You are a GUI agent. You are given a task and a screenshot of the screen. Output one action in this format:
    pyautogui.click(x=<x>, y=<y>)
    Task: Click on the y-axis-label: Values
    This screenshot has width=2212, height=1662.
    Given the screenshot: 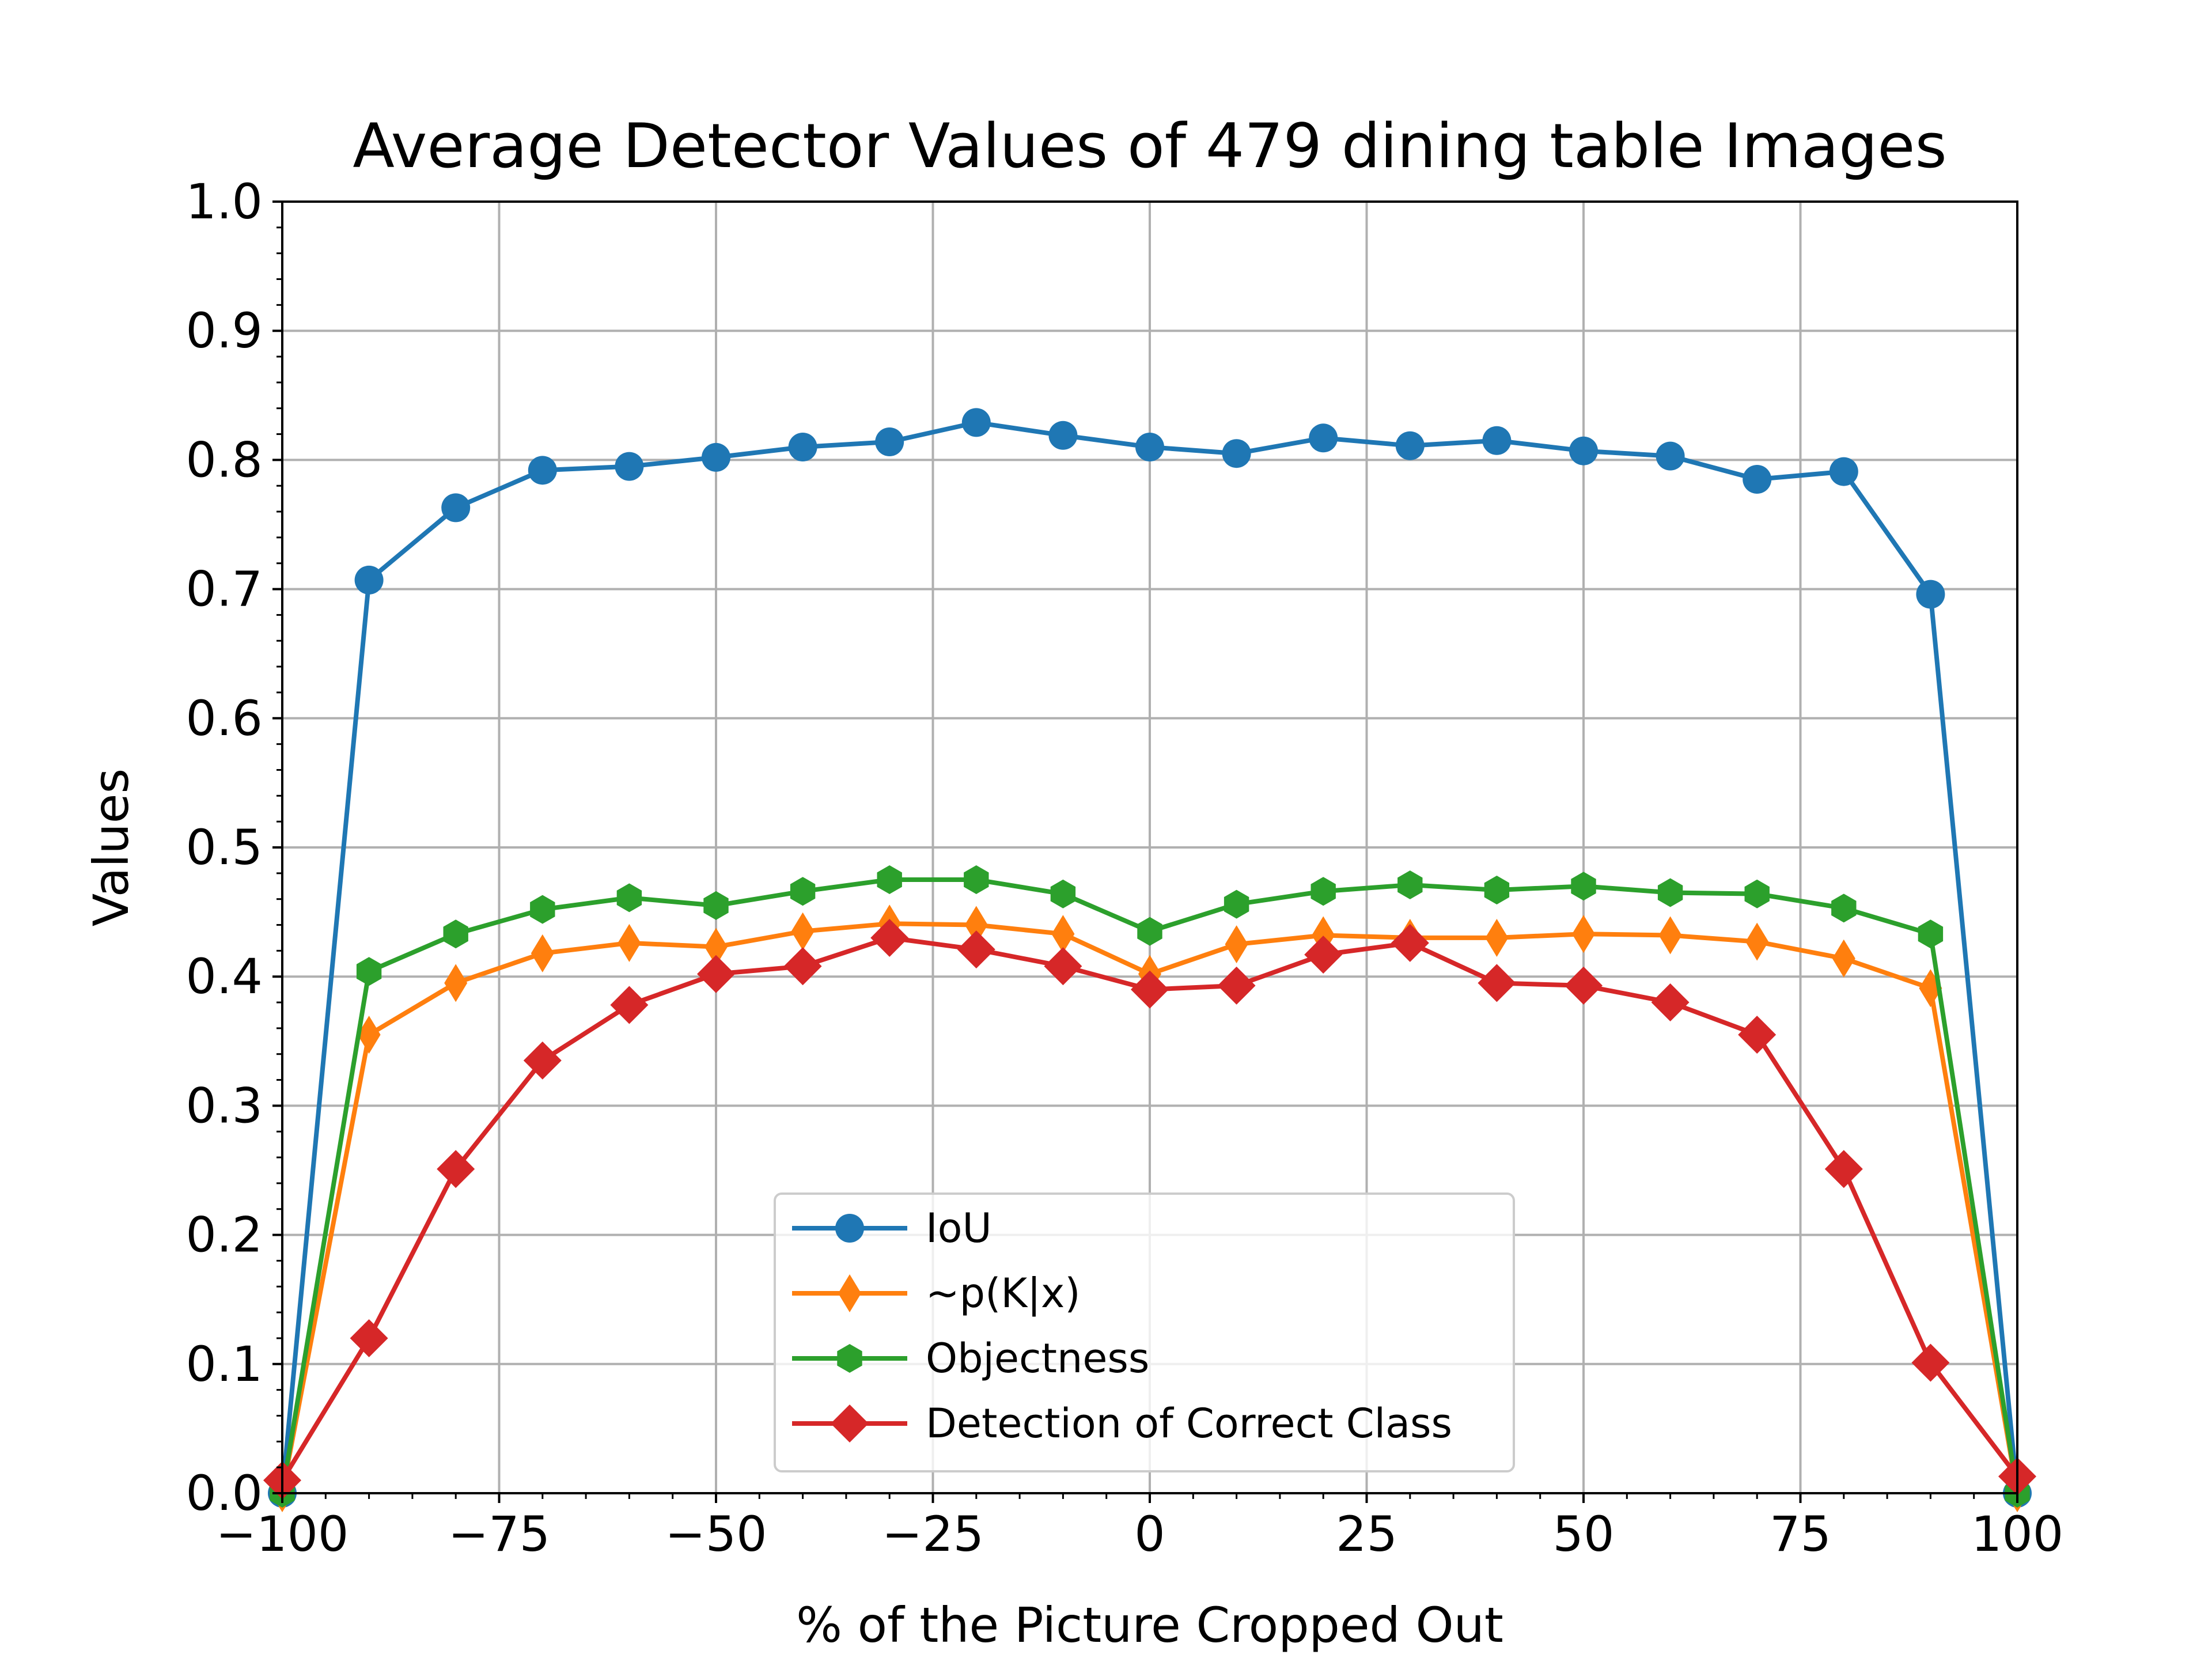 What is the action you would take?
    pyautogui.click(x=111, y=847)
    